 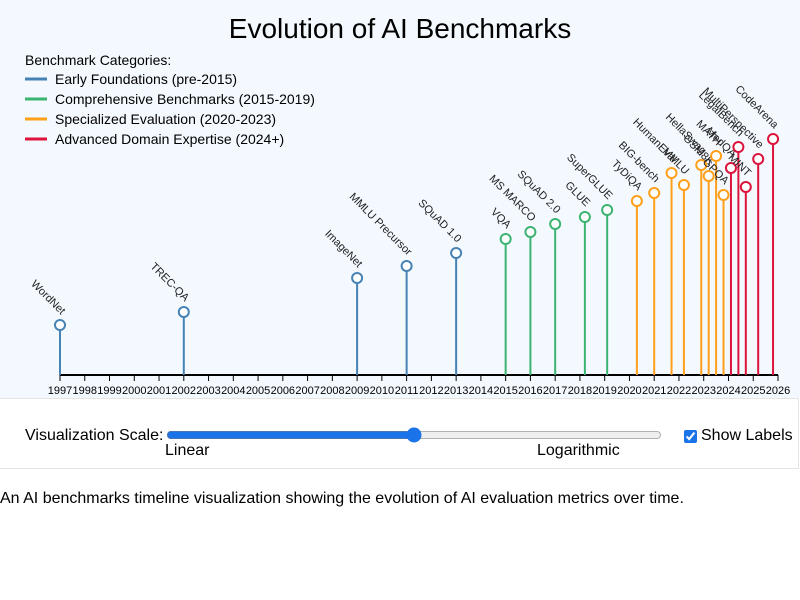 What do you see at coordinates (730, 168) in the screenshot?
I see `marker-medqa` at bounding box center [730, 168].